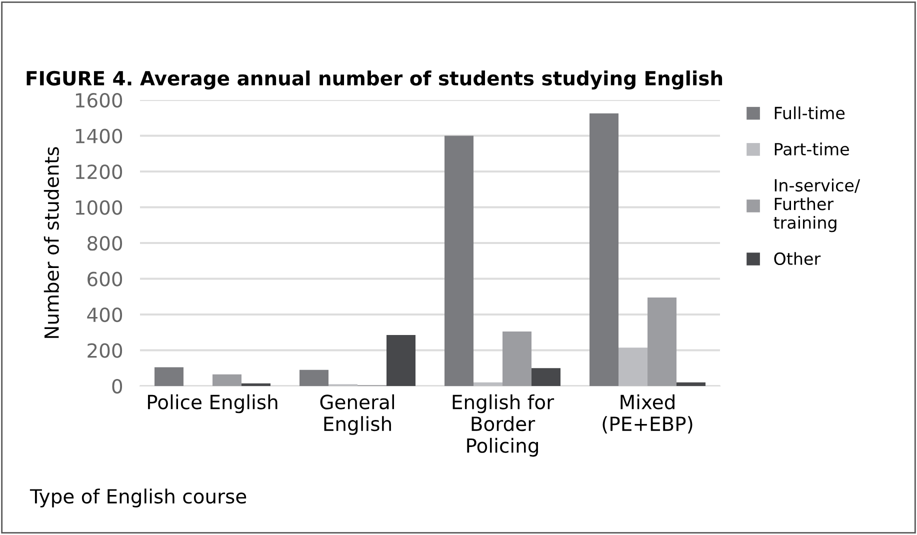 This screenshot has height=535, width=917. What do you see at coordinates (374, 80) in the screenshot?
I see `chart-title: FIGURE 4. Average annual number of students studying English` at bounding box center [374, 80].